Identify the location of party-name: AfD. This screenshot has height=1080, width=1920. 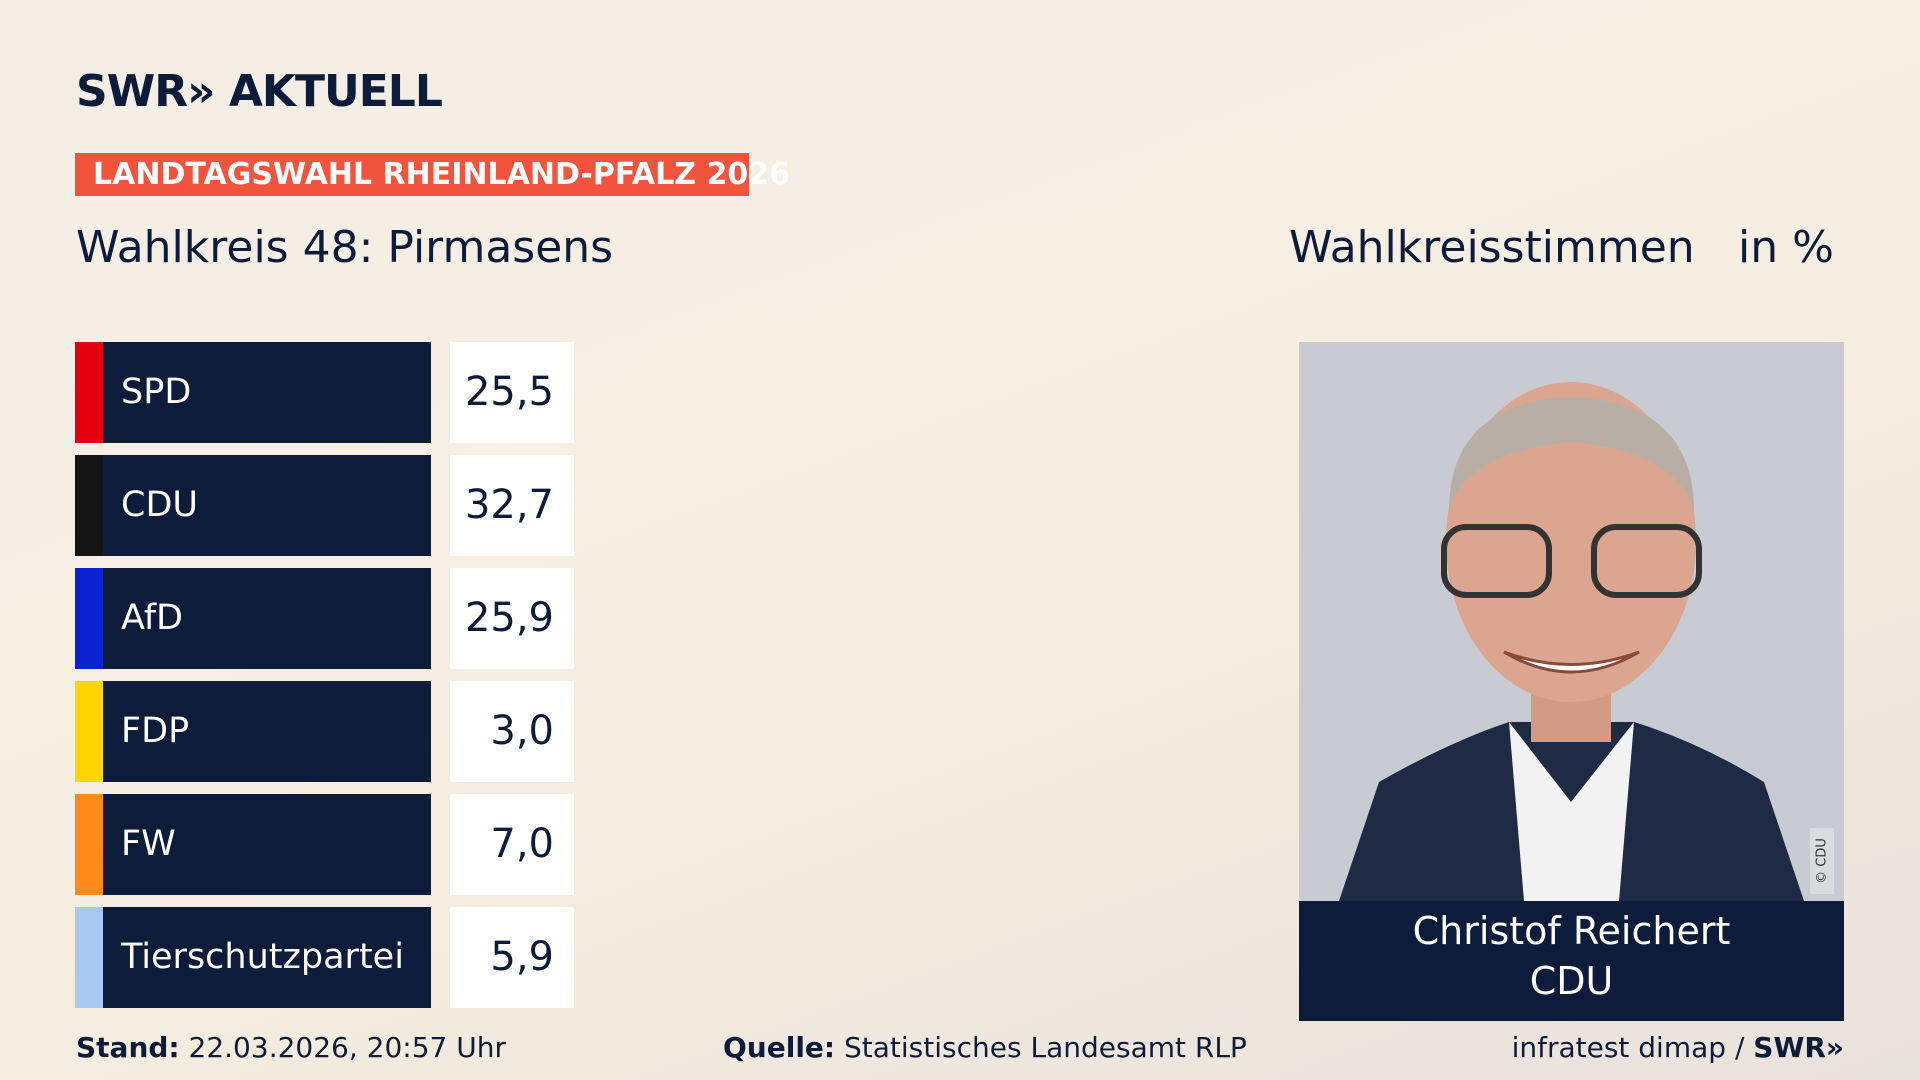
(267, 618).